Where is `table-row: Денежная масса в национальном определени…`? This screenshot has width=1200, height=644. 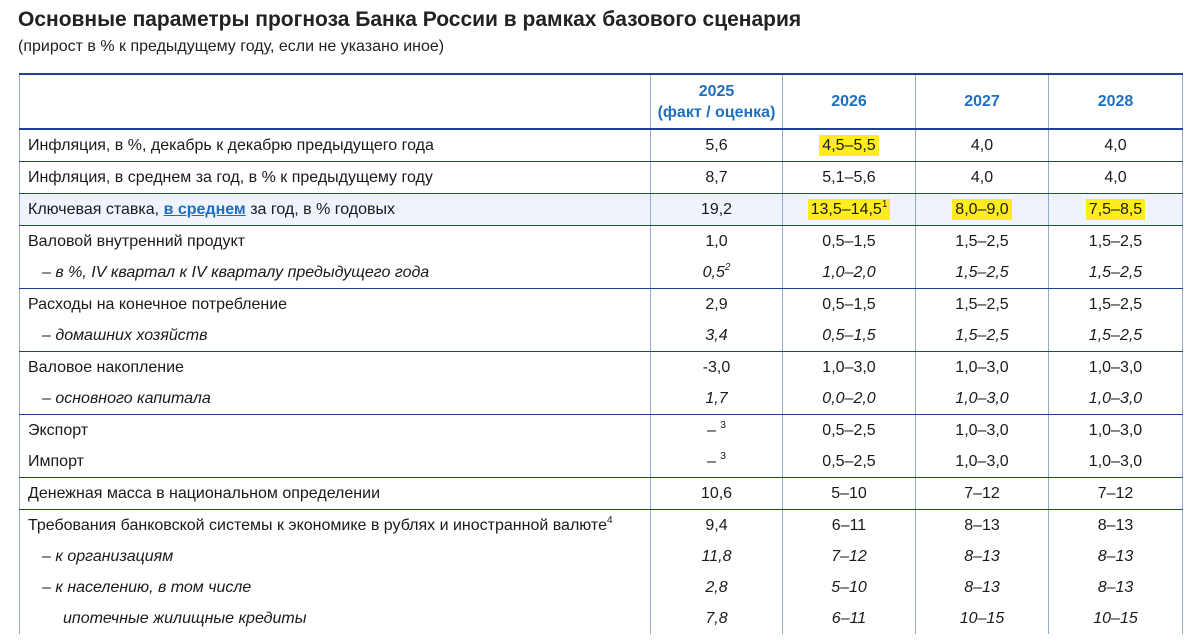 table-row: Денежная масса в национальном определени… is located at coordinates (601, 493).